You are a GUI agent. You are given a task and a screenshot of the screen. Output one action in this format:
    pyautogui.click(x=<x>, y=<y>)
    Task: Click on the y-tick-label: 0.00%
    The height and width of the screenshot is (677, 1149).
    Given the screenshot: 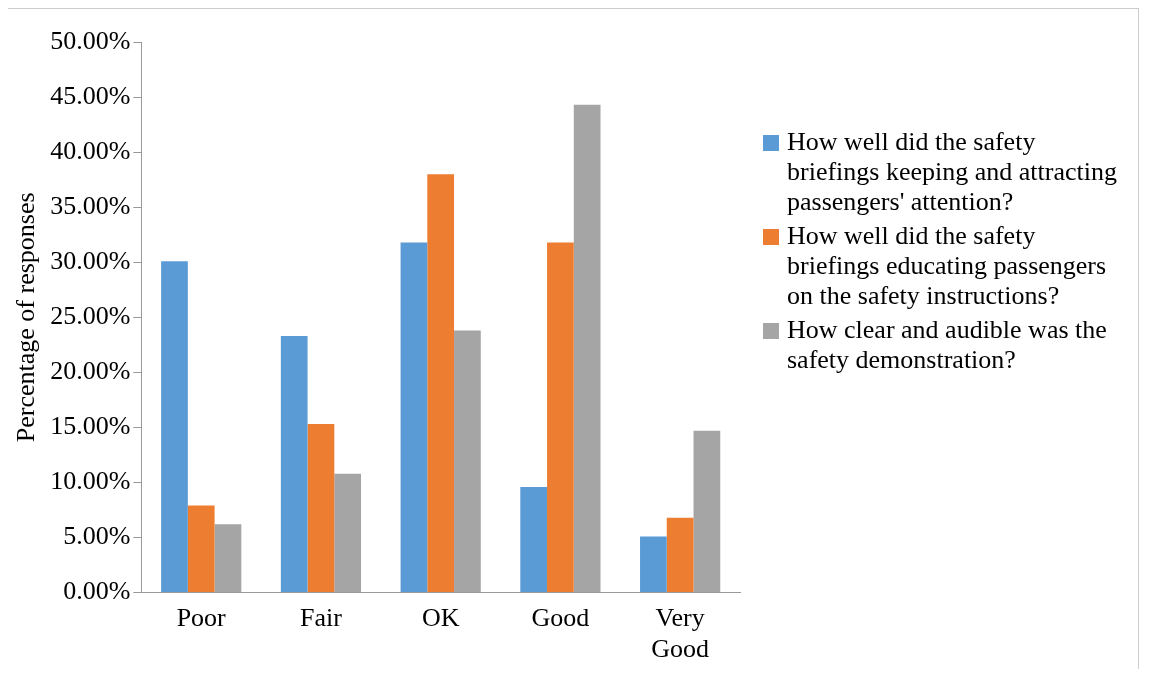 What is the action you would take?
    pyautogui.click(x=97, y=591)
    